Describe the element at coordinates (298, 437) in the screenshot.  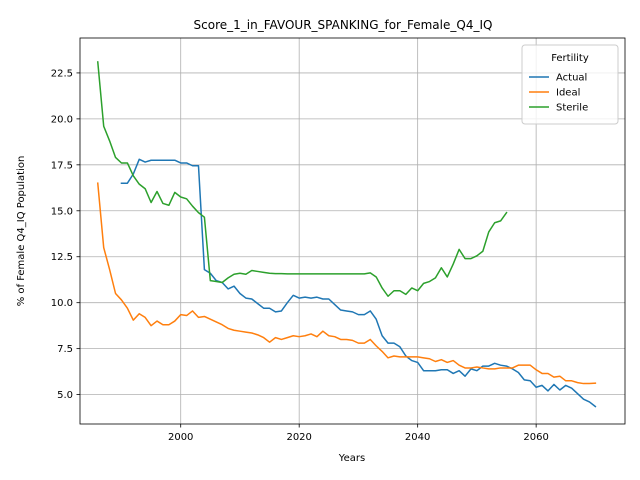
I see `x-tick-label: 2020` at that location.